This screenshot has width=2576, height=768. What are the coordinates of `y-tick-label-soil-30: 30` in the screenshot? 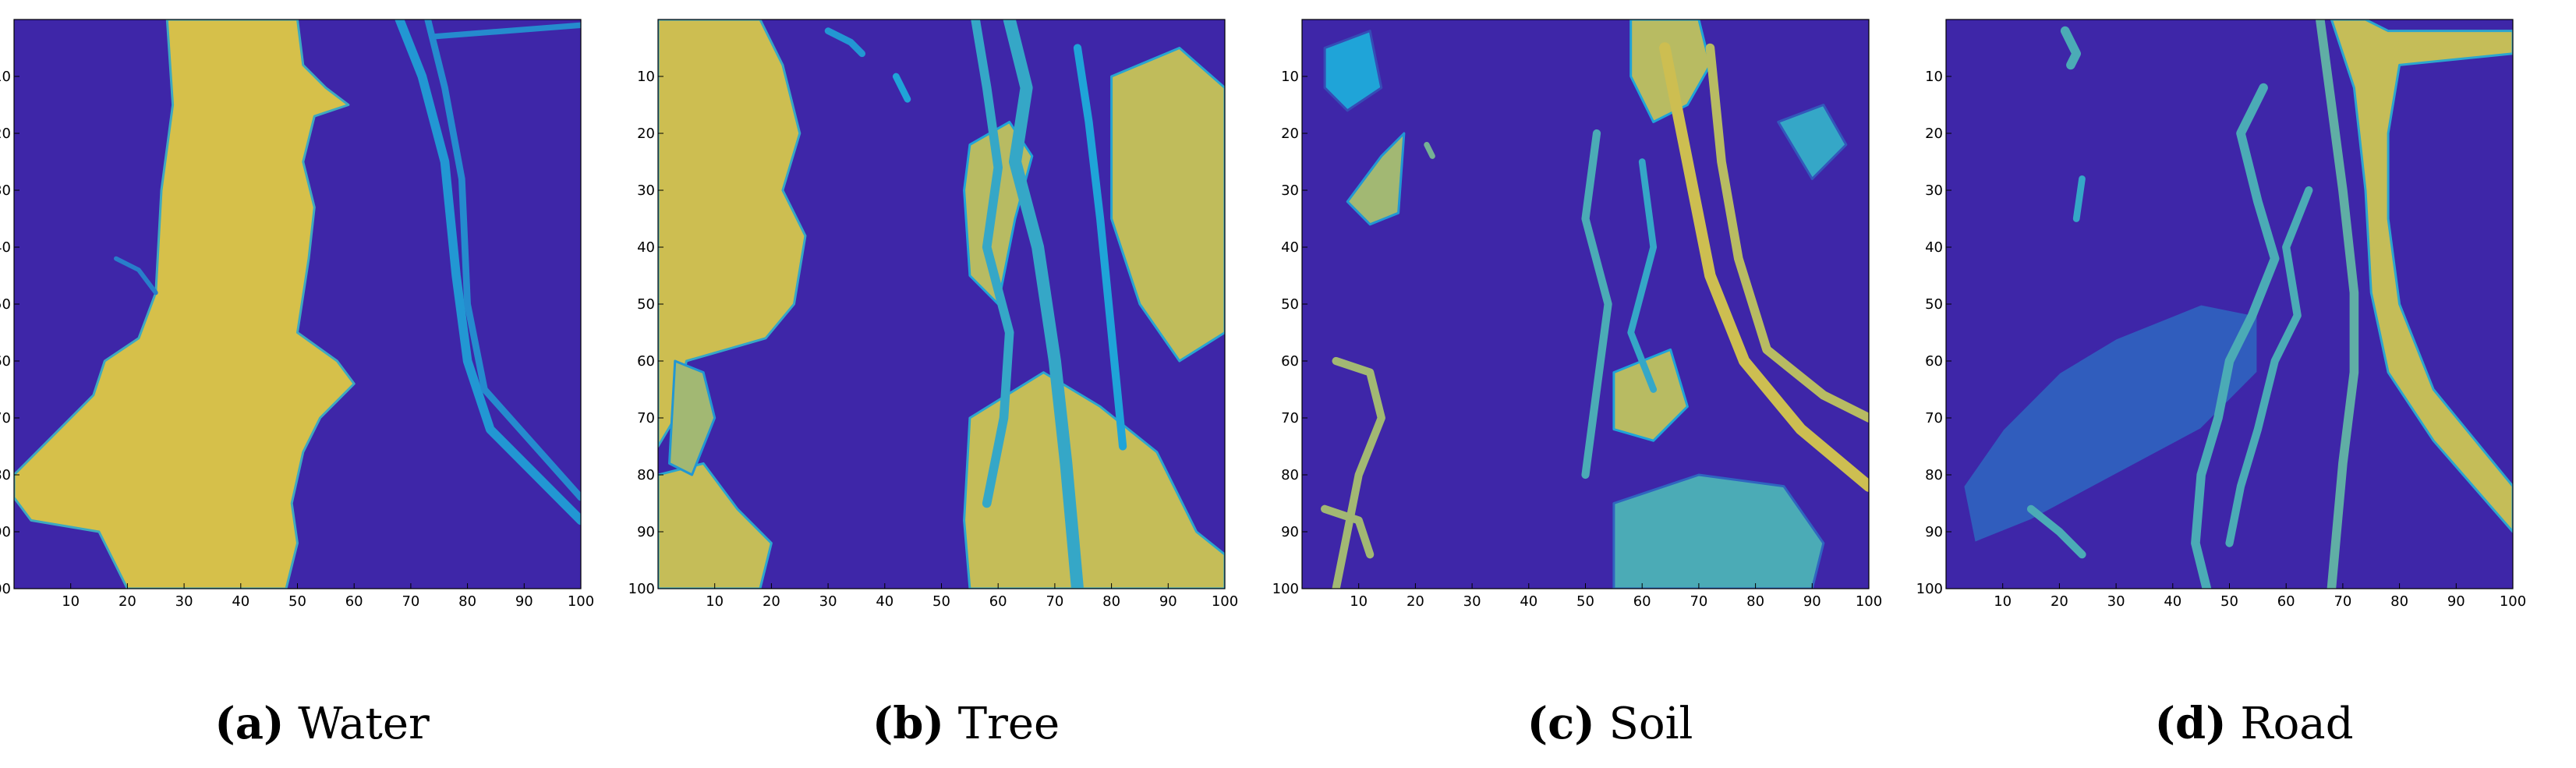 It's located at (1290, 190).